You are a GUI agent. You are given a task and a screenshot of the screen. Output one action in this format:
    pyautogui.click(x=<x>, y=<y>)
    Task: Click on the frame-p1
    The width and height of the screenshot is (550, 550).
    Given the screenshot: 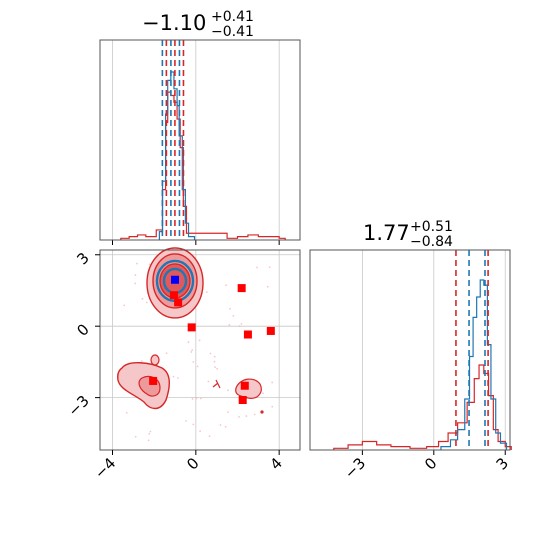 What is the action you would take?
    pyautogui.click(x=200, y=140)
    